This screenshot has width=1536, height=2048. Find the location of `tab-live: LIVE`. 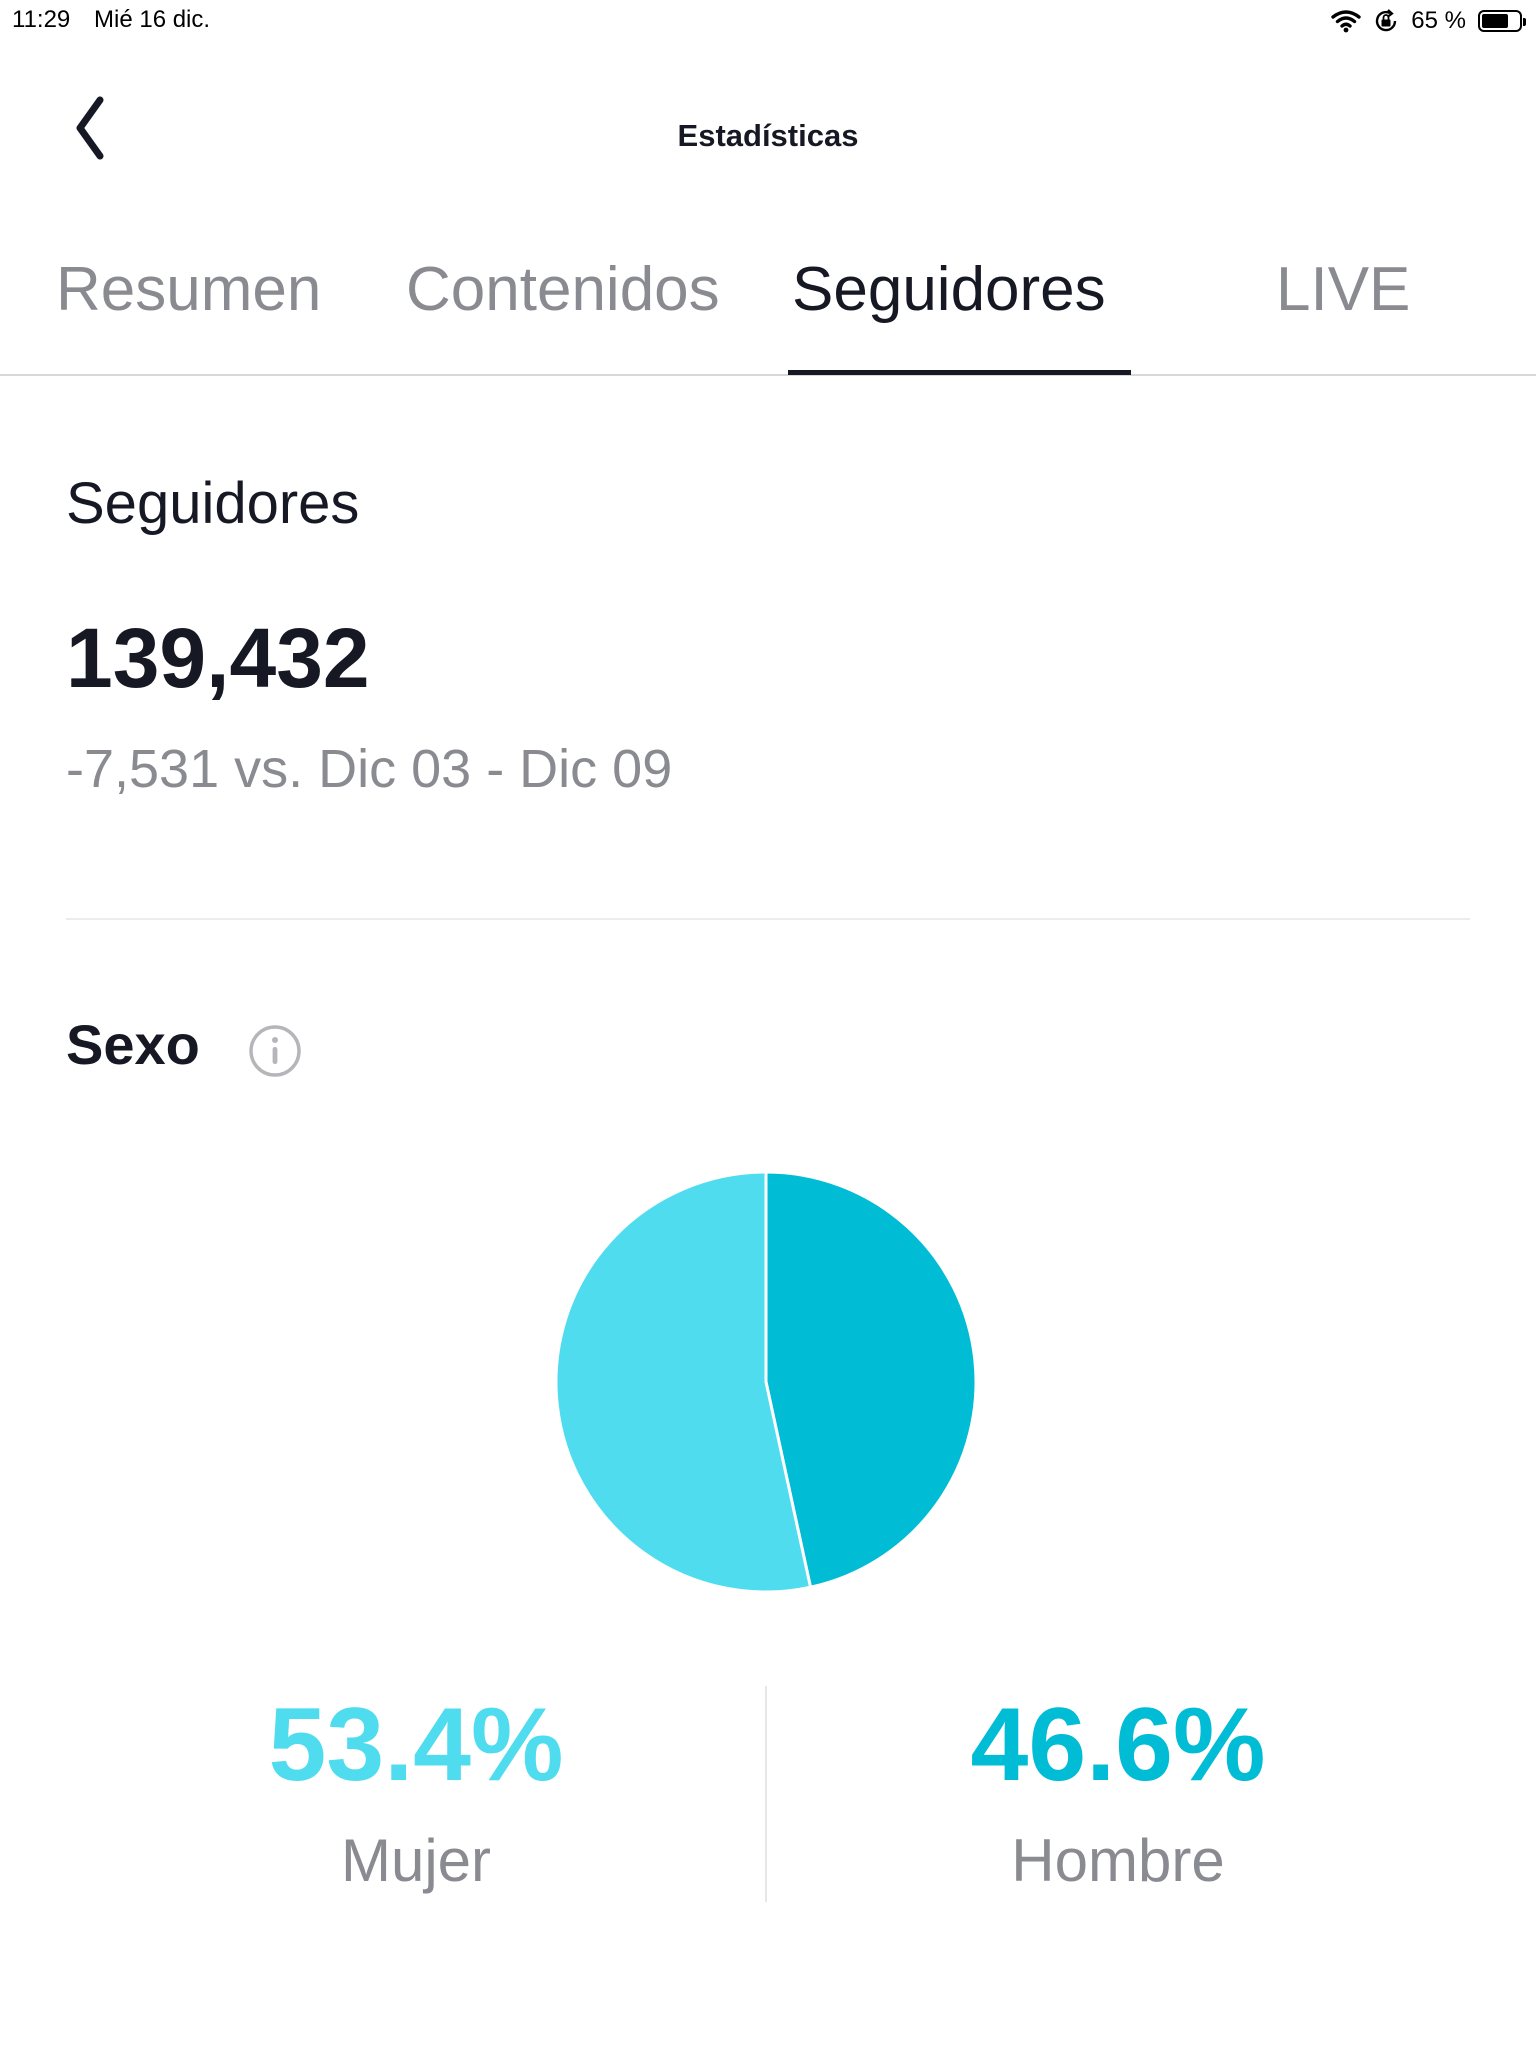

tab-live: LIVE is located at coordinates (1343, 289).